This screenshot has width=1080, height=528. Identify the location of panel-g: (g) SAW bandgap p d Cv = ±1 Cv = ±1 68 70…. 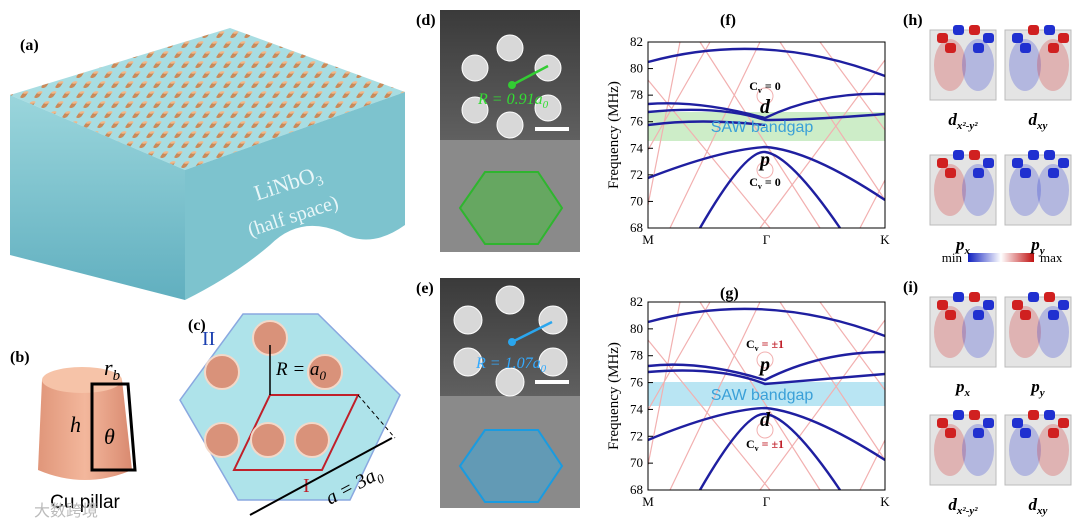
(748, 397).